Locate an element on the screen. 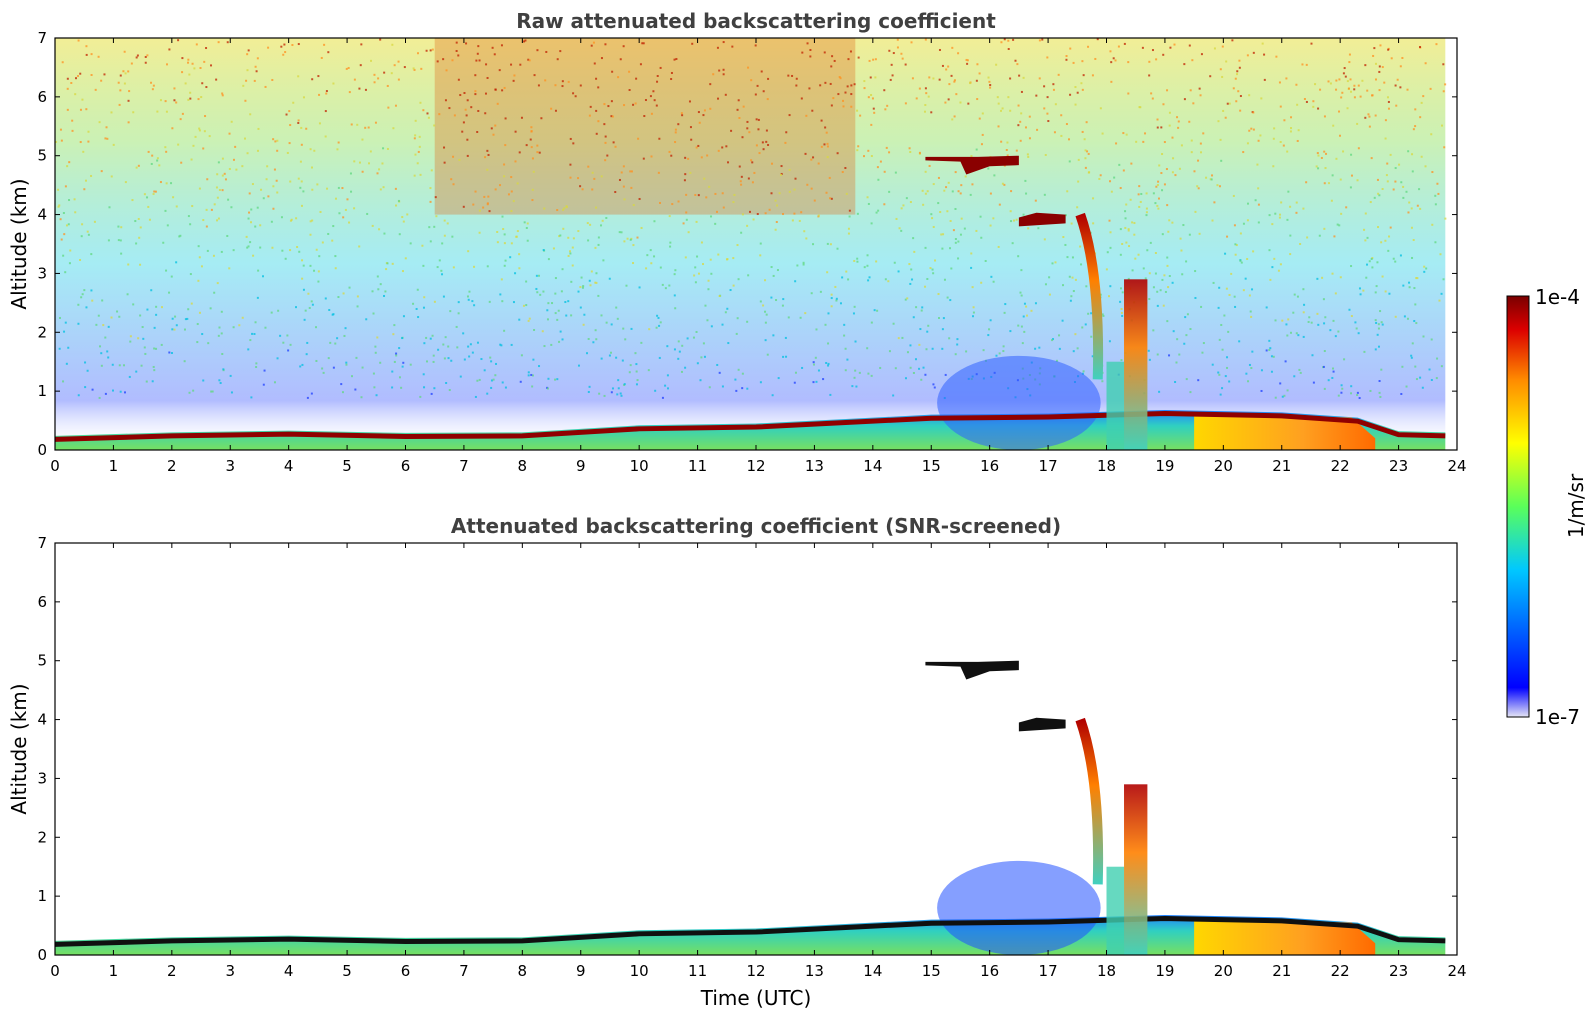 The height and width of the screenshot is (1020, 1595). cloud-layer-4km is located at coordinates (1042, 724).